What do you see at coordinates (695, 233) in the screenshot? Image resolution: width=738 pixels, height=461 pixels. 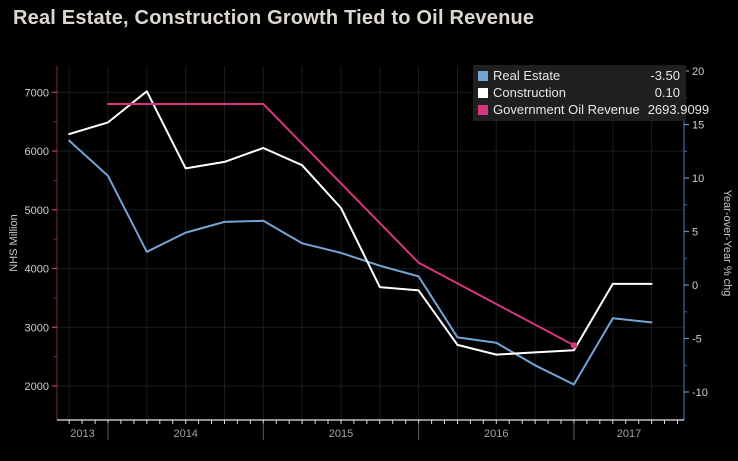 I see `svg-text: 5` at bounding box center [695, 233].